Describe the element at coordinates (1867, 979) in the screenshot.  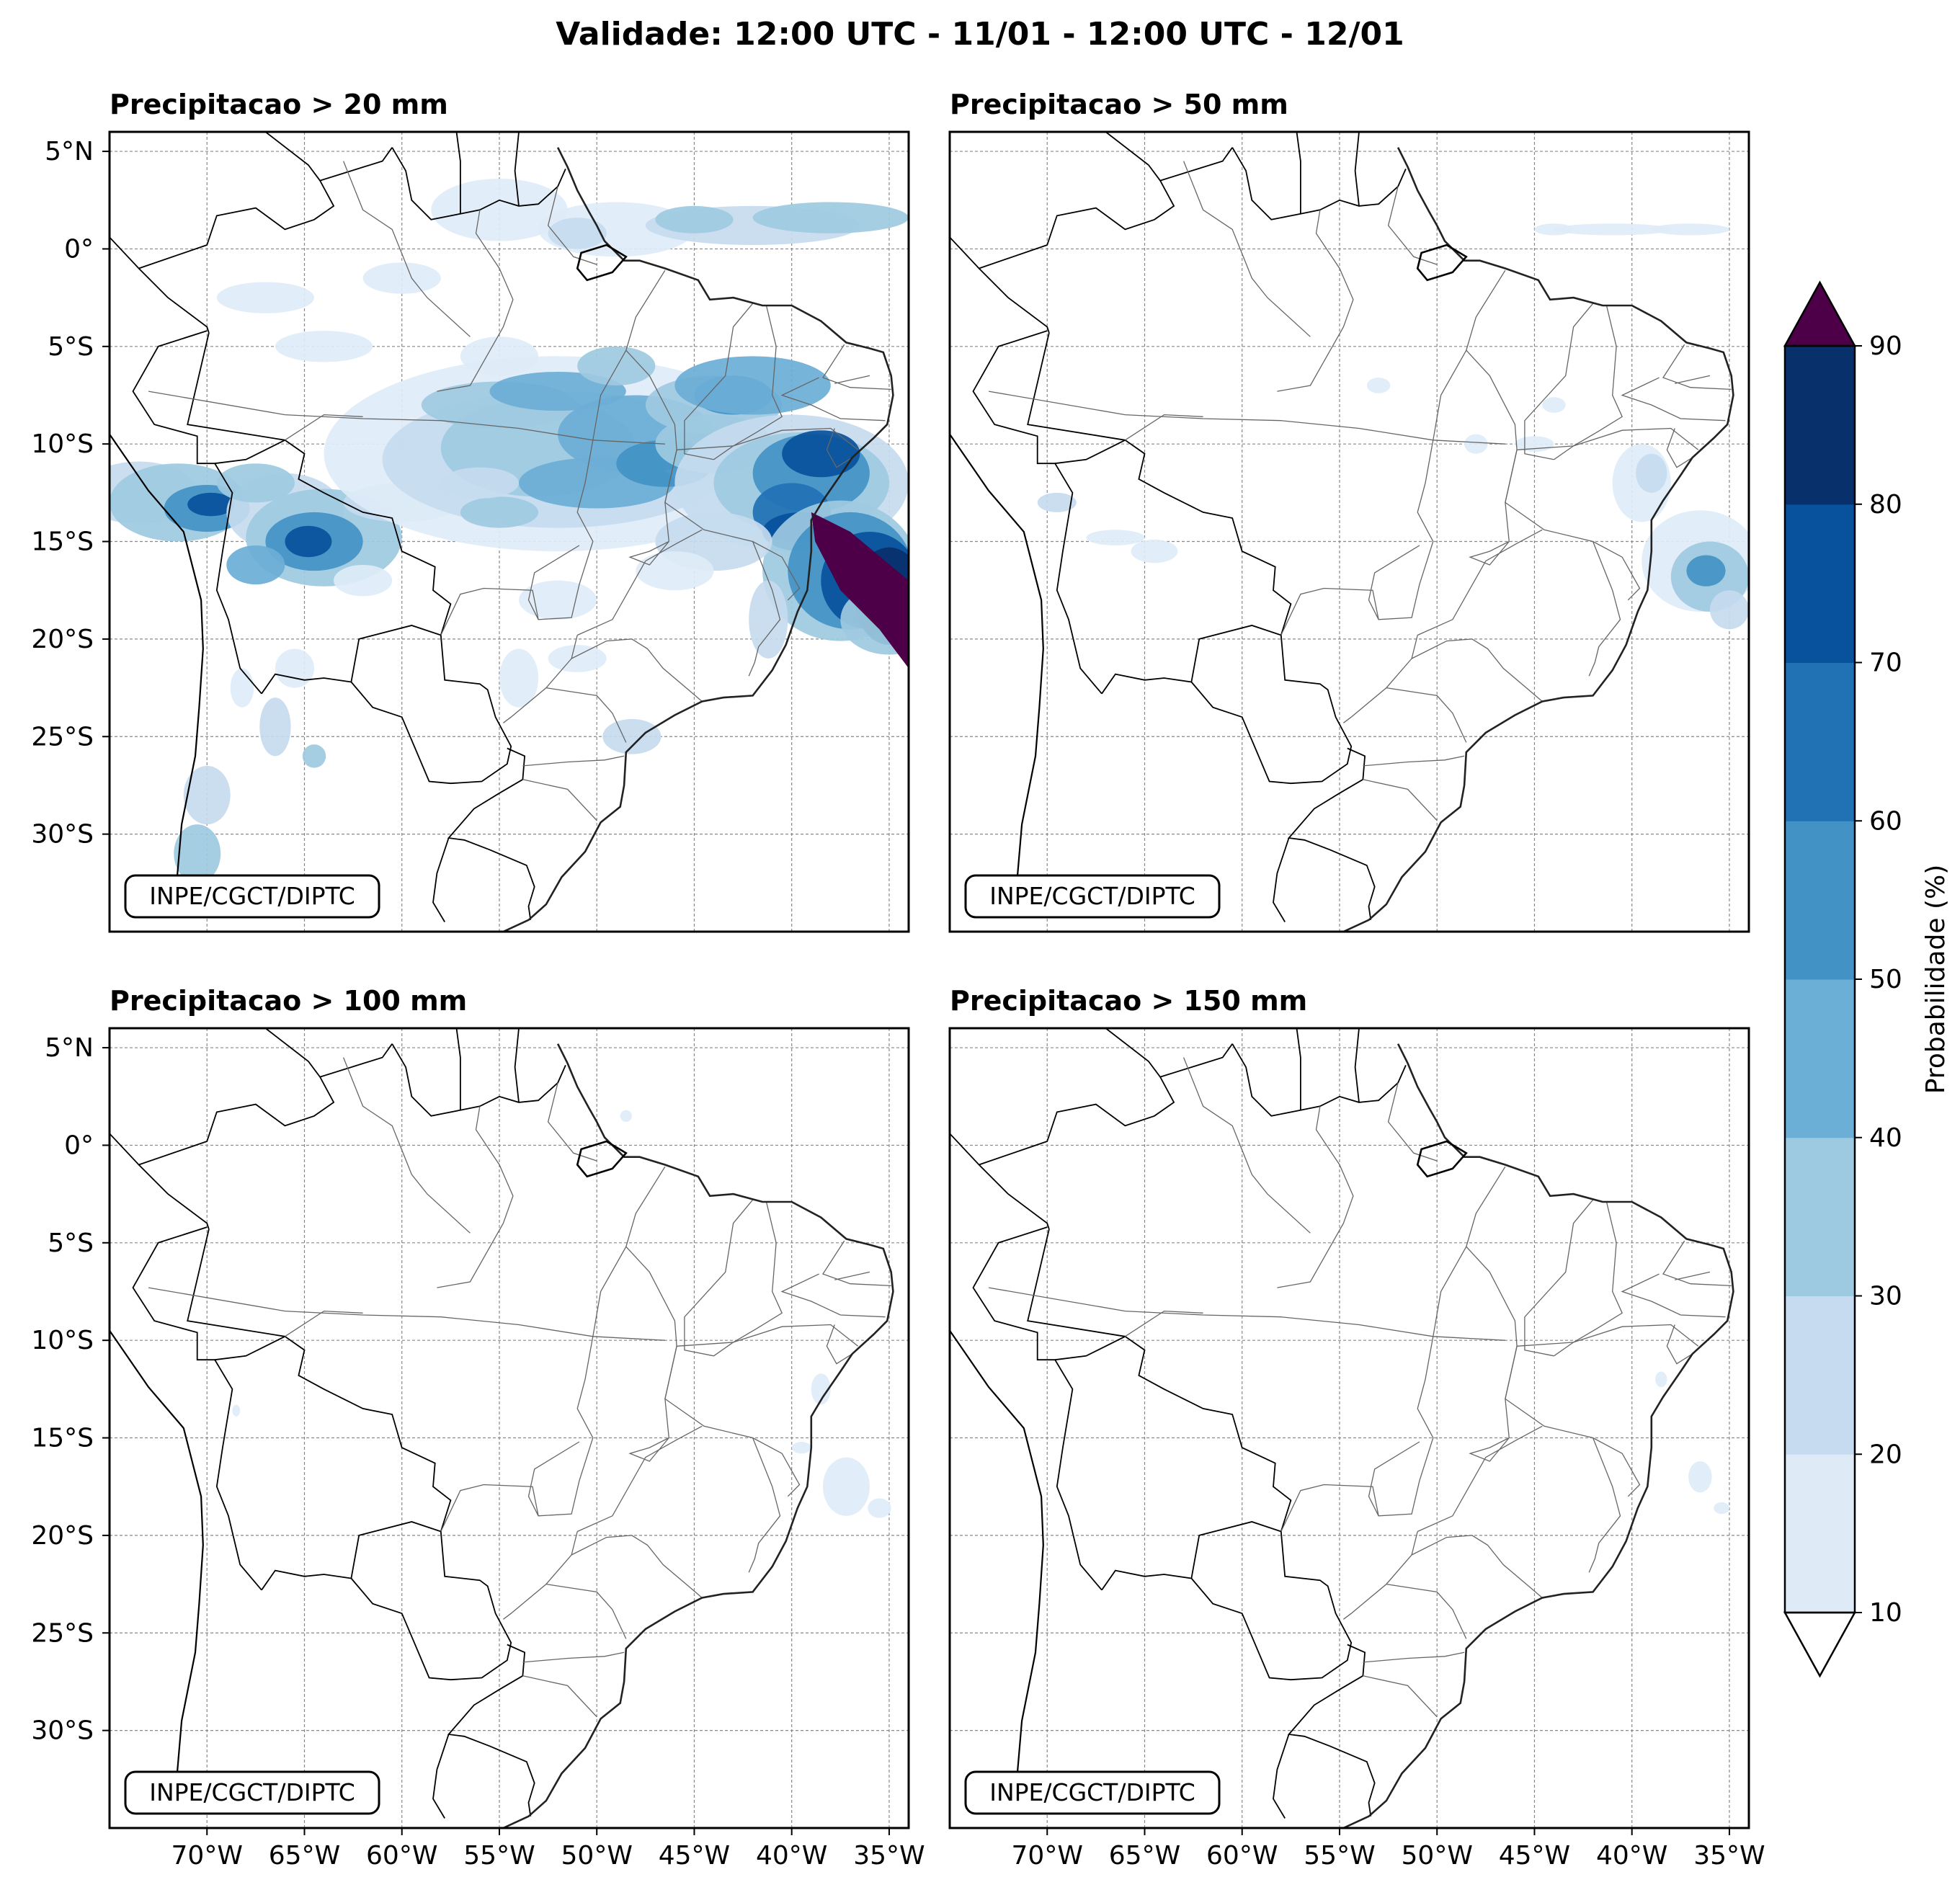
I see `colorbar: 10 20 30 40 50 60 70 80 90 Probabilidade (%)` at that location.